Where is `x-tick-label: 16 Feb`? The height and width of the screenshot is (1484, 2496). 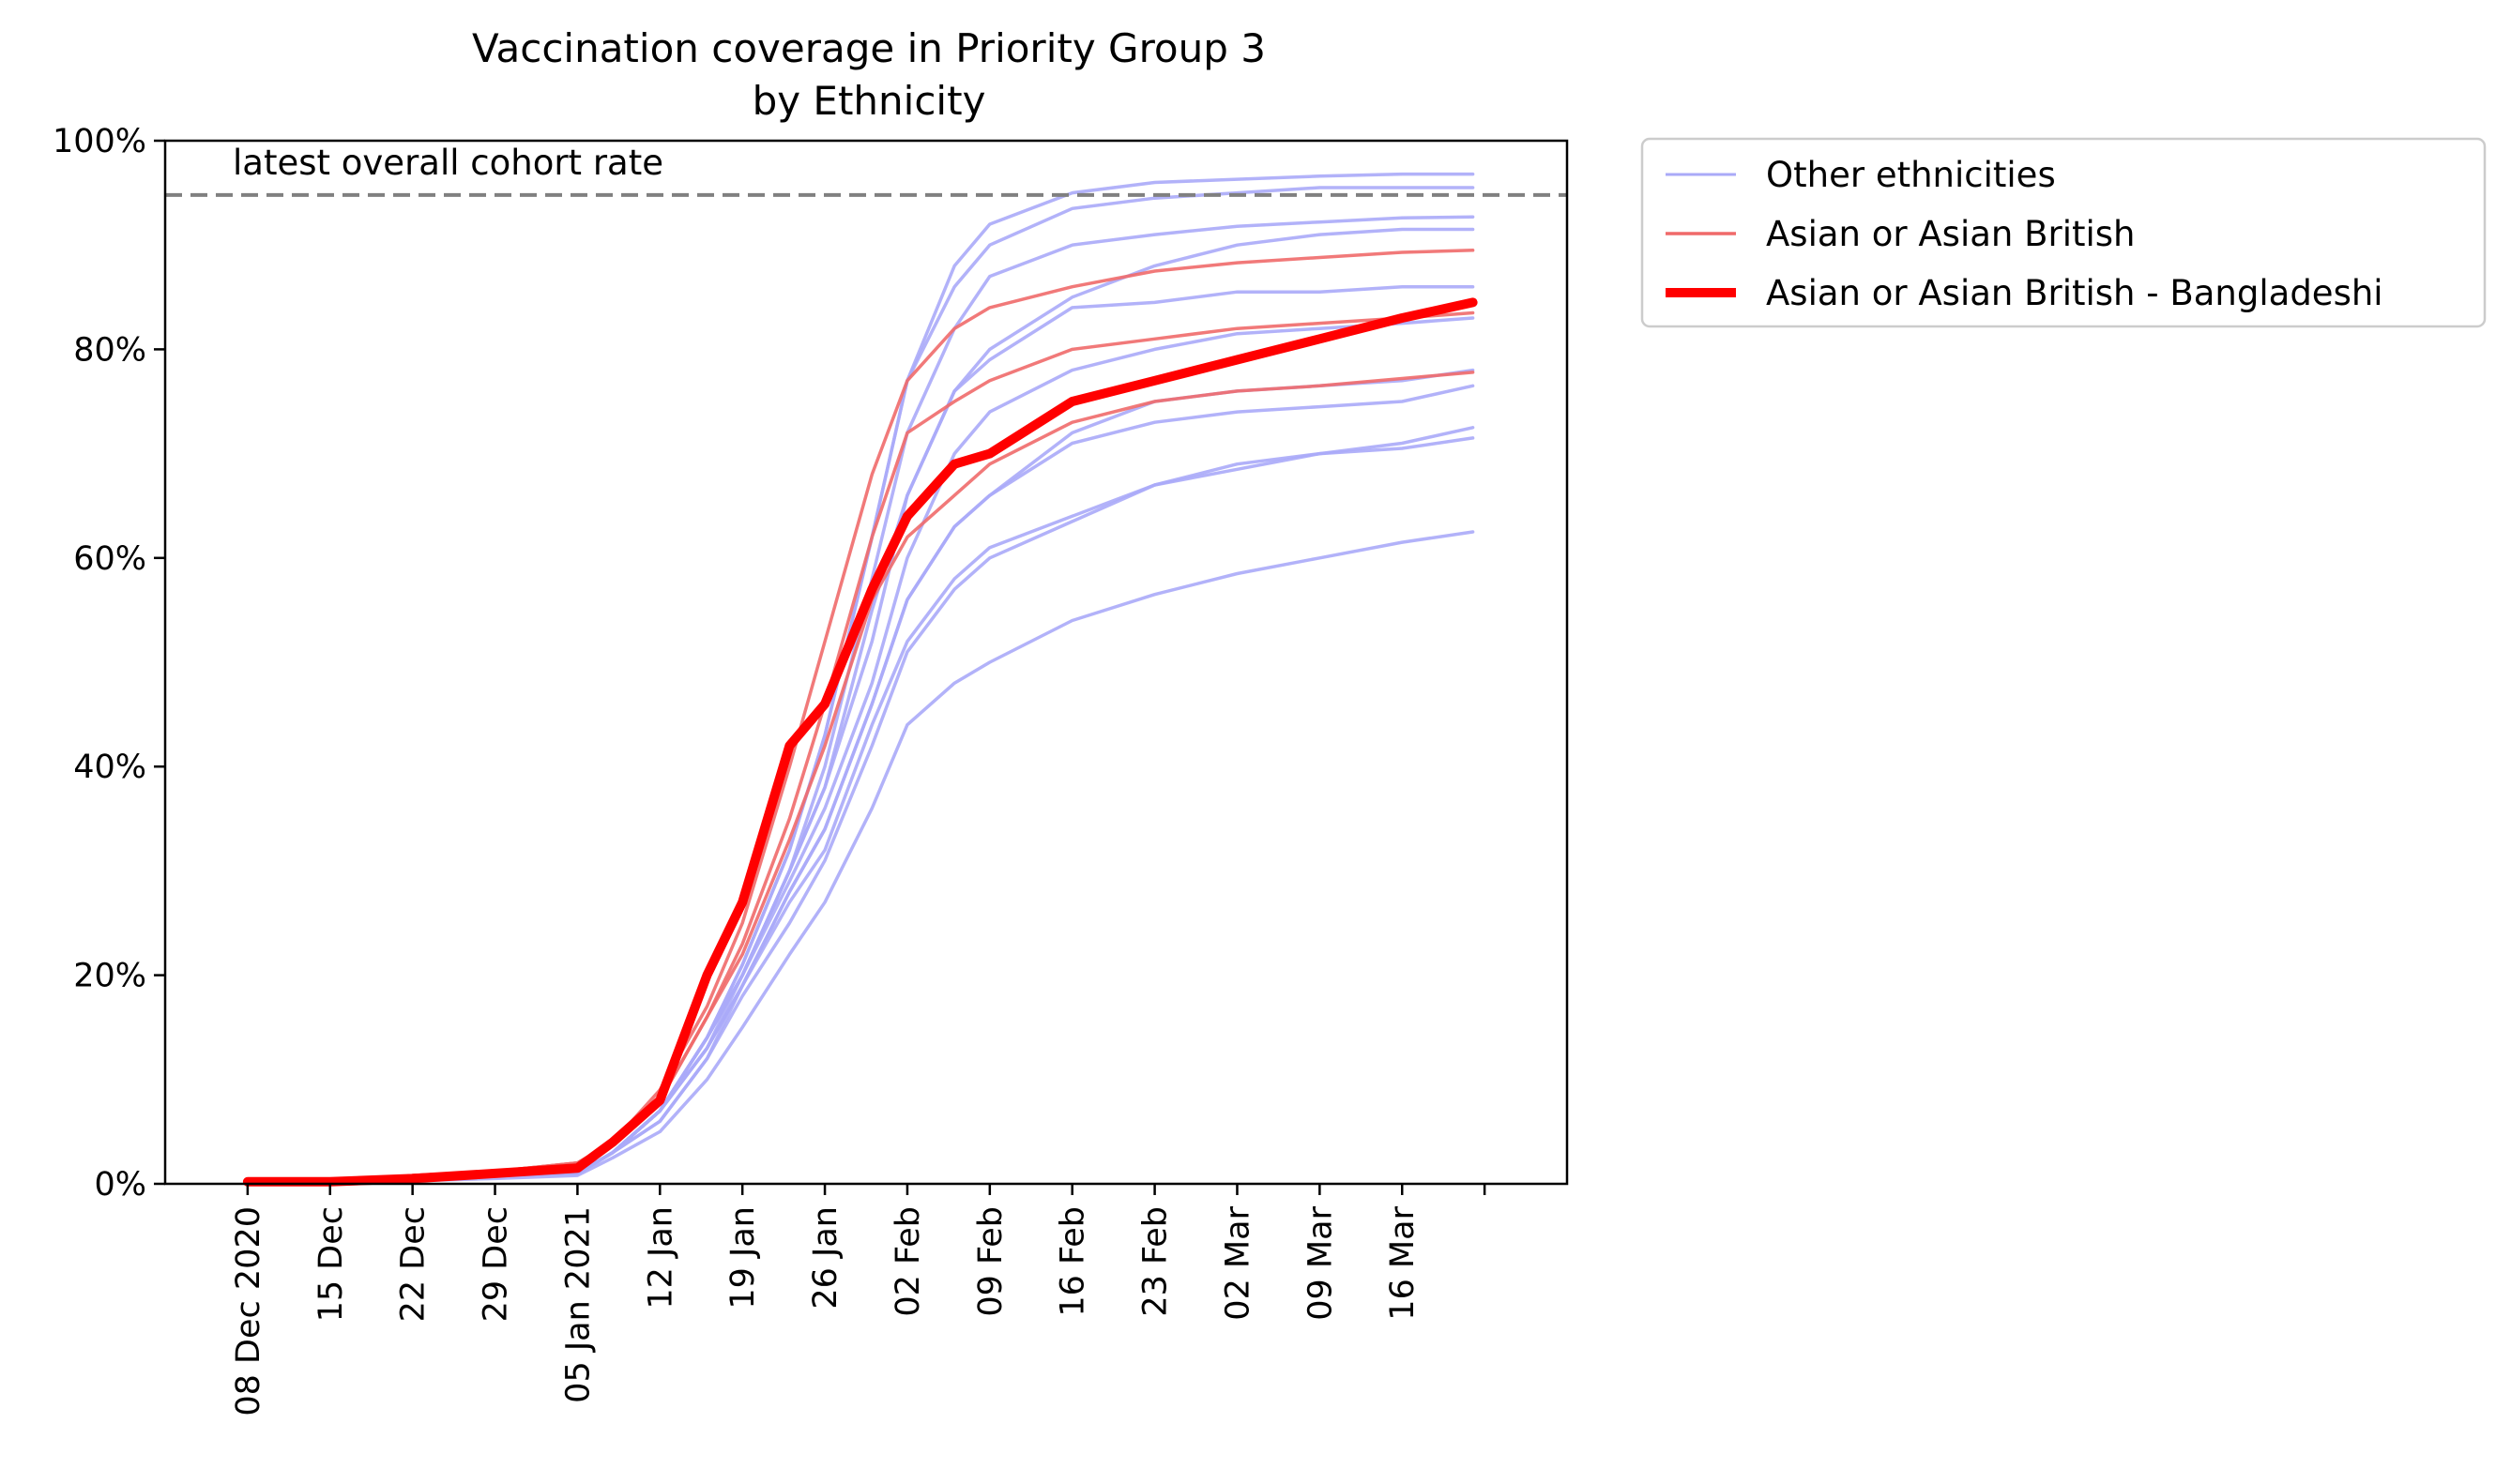 x-tick-label: 16 Feb is located at coordinates (1073, 1262).